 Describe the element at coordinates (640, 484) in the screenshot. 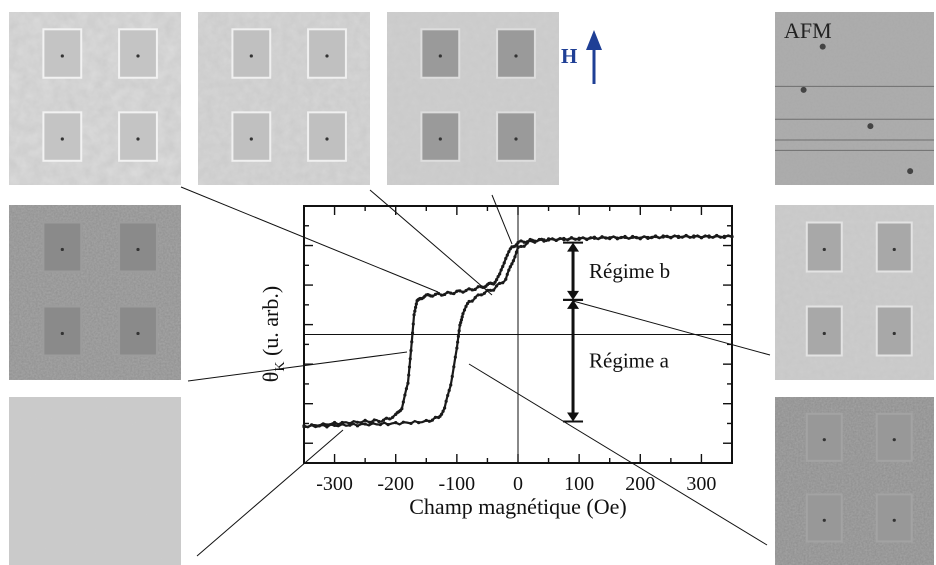

I see `x-tick-label: 200` at that location.